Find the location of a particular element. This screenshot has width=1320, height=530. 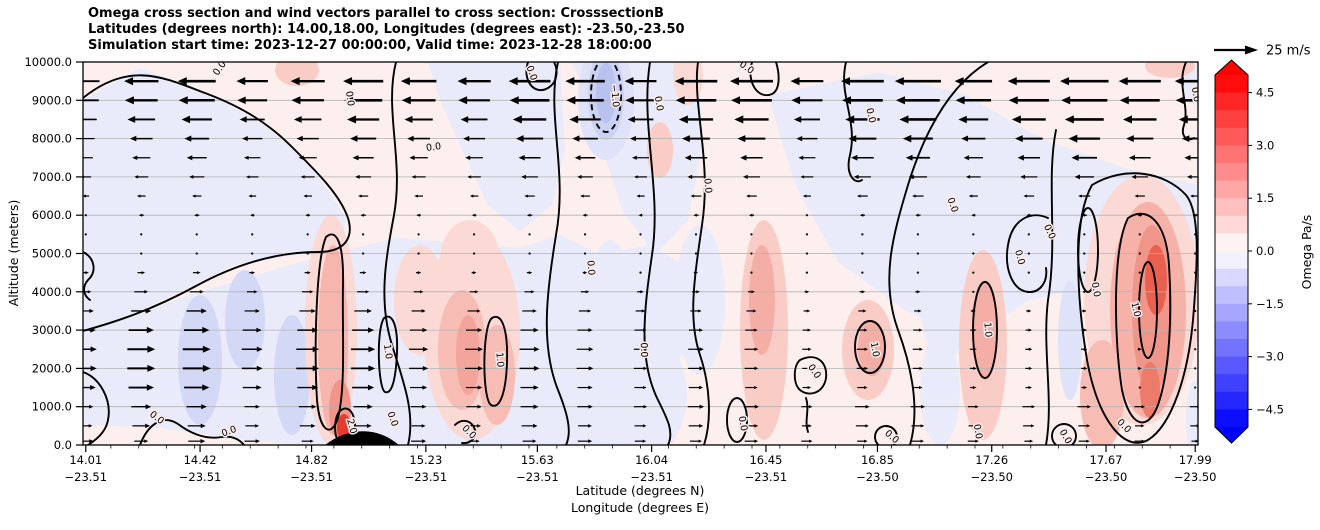

y-tick-label: 9000.0 is located at coordinates (52, 100).